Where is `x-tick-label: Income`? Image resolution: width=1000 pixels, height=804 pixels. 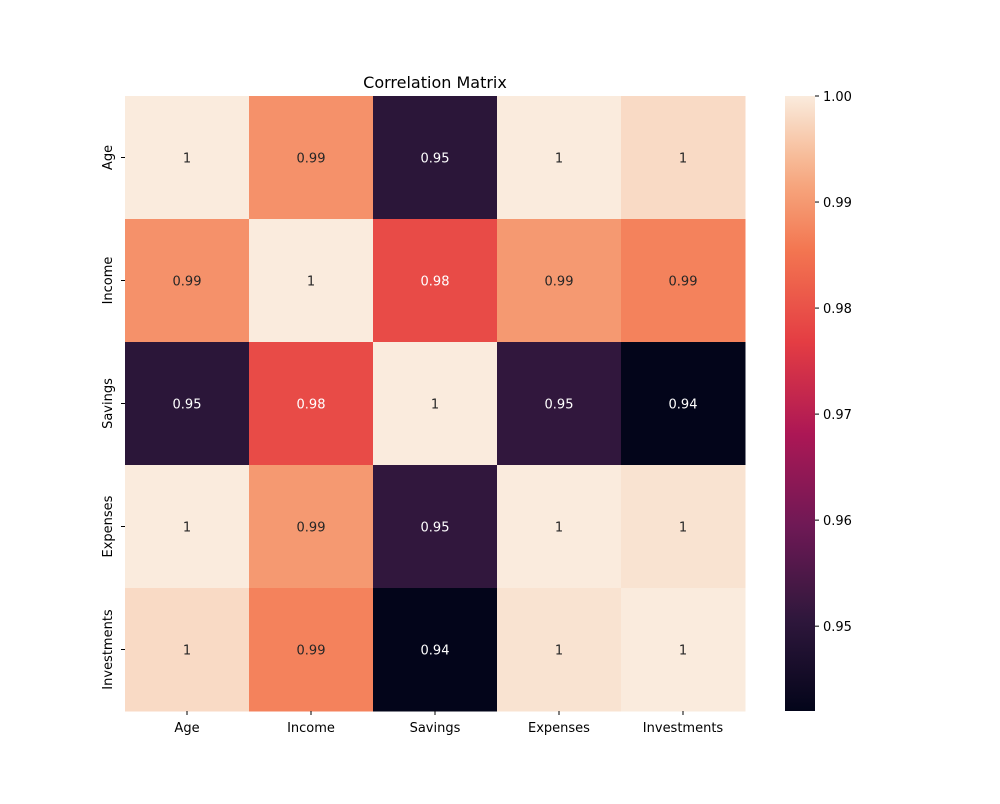
x-tick-label: Income is located at coordinates (311, 728).